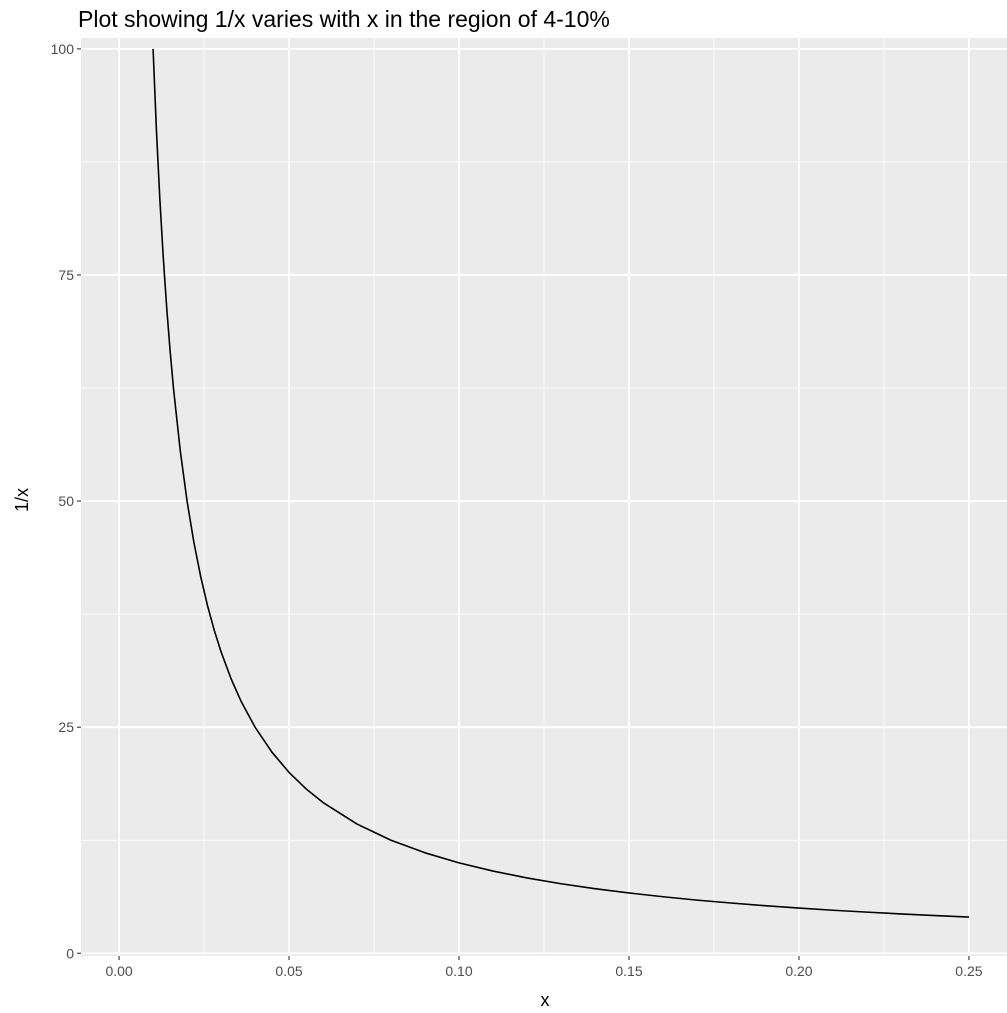  Describe the element at coordinates (22, 500) in the screenshot. I see `y-axis-title: 1/x` at that location.